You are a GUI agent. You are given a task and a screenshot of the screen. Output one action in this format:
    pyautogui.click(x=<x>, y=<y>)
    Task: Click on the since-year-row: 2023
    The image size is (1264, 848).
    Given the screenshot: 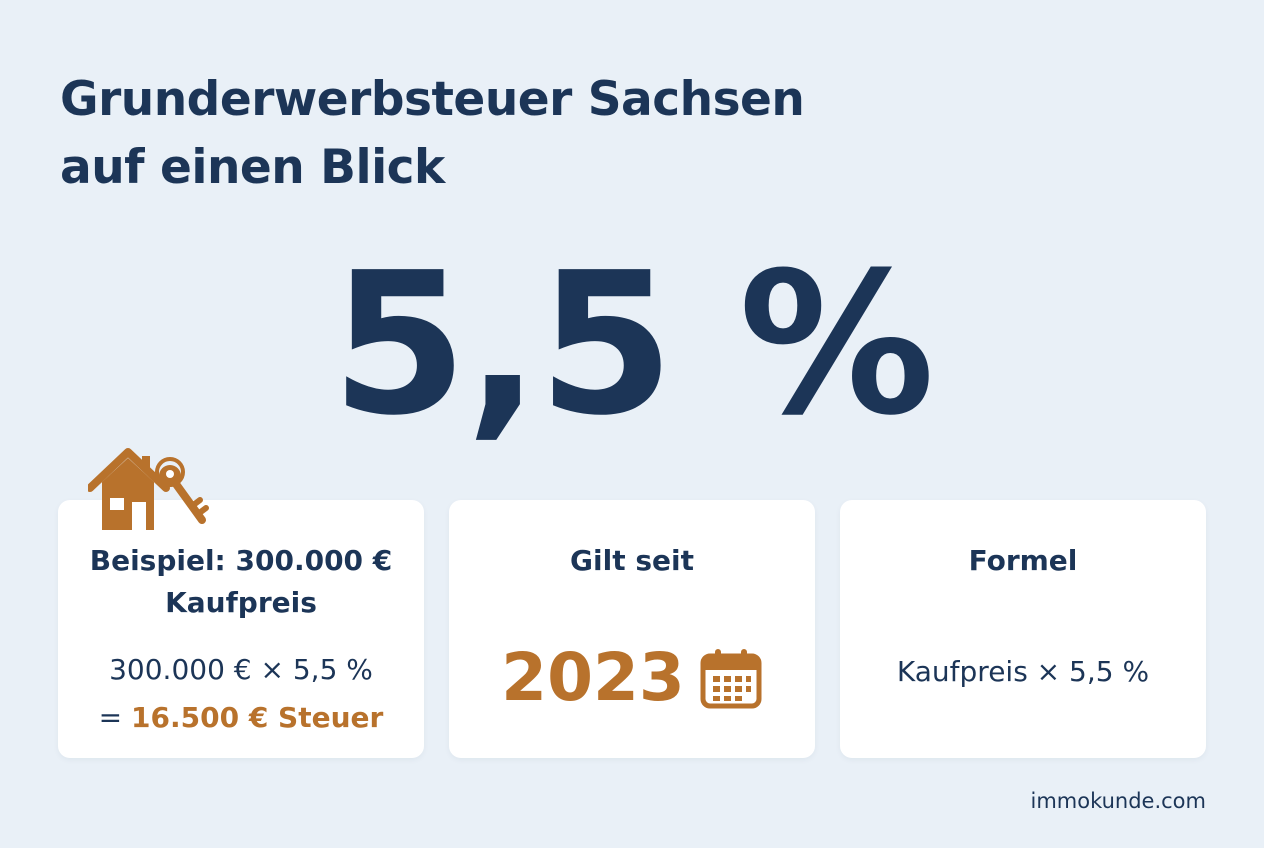 What is the action you would take?
    pyautogui.click(x=632, y=678)
    